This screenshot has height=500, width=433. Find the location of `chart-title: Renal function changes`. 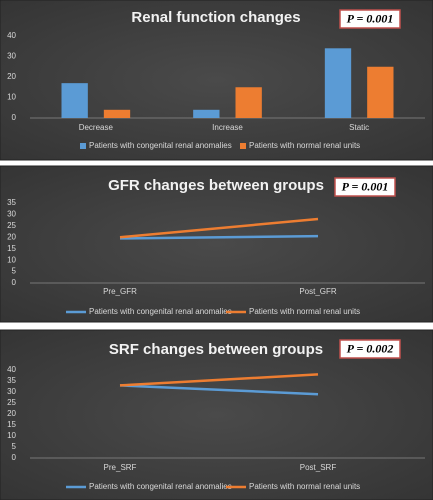

chart-title: Renal function changes is located at coordinates (215, 17).